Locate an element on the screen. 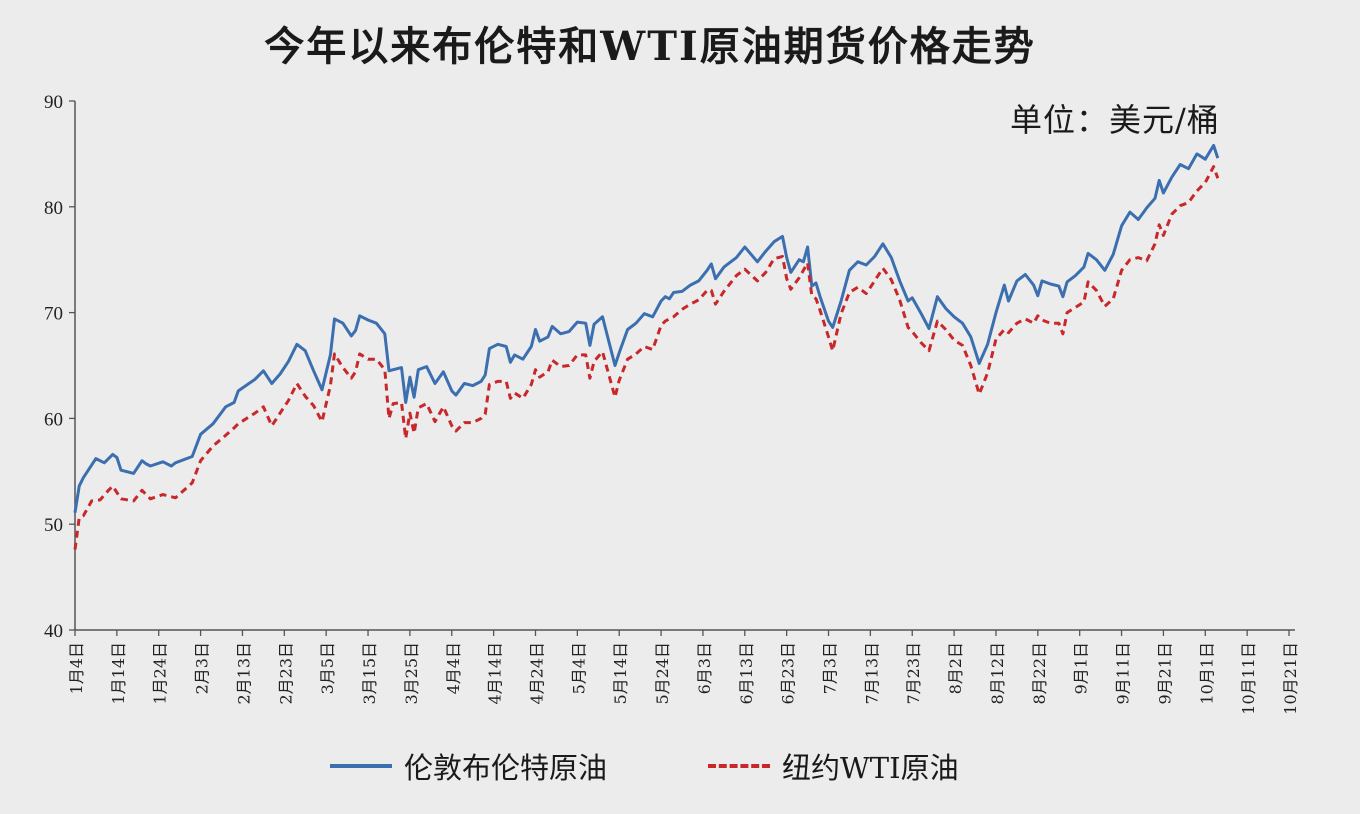 Image resolution: width=1360 pixels, height=814 pixels. y-tick-label: 40 is located at coordinates (53, 631).